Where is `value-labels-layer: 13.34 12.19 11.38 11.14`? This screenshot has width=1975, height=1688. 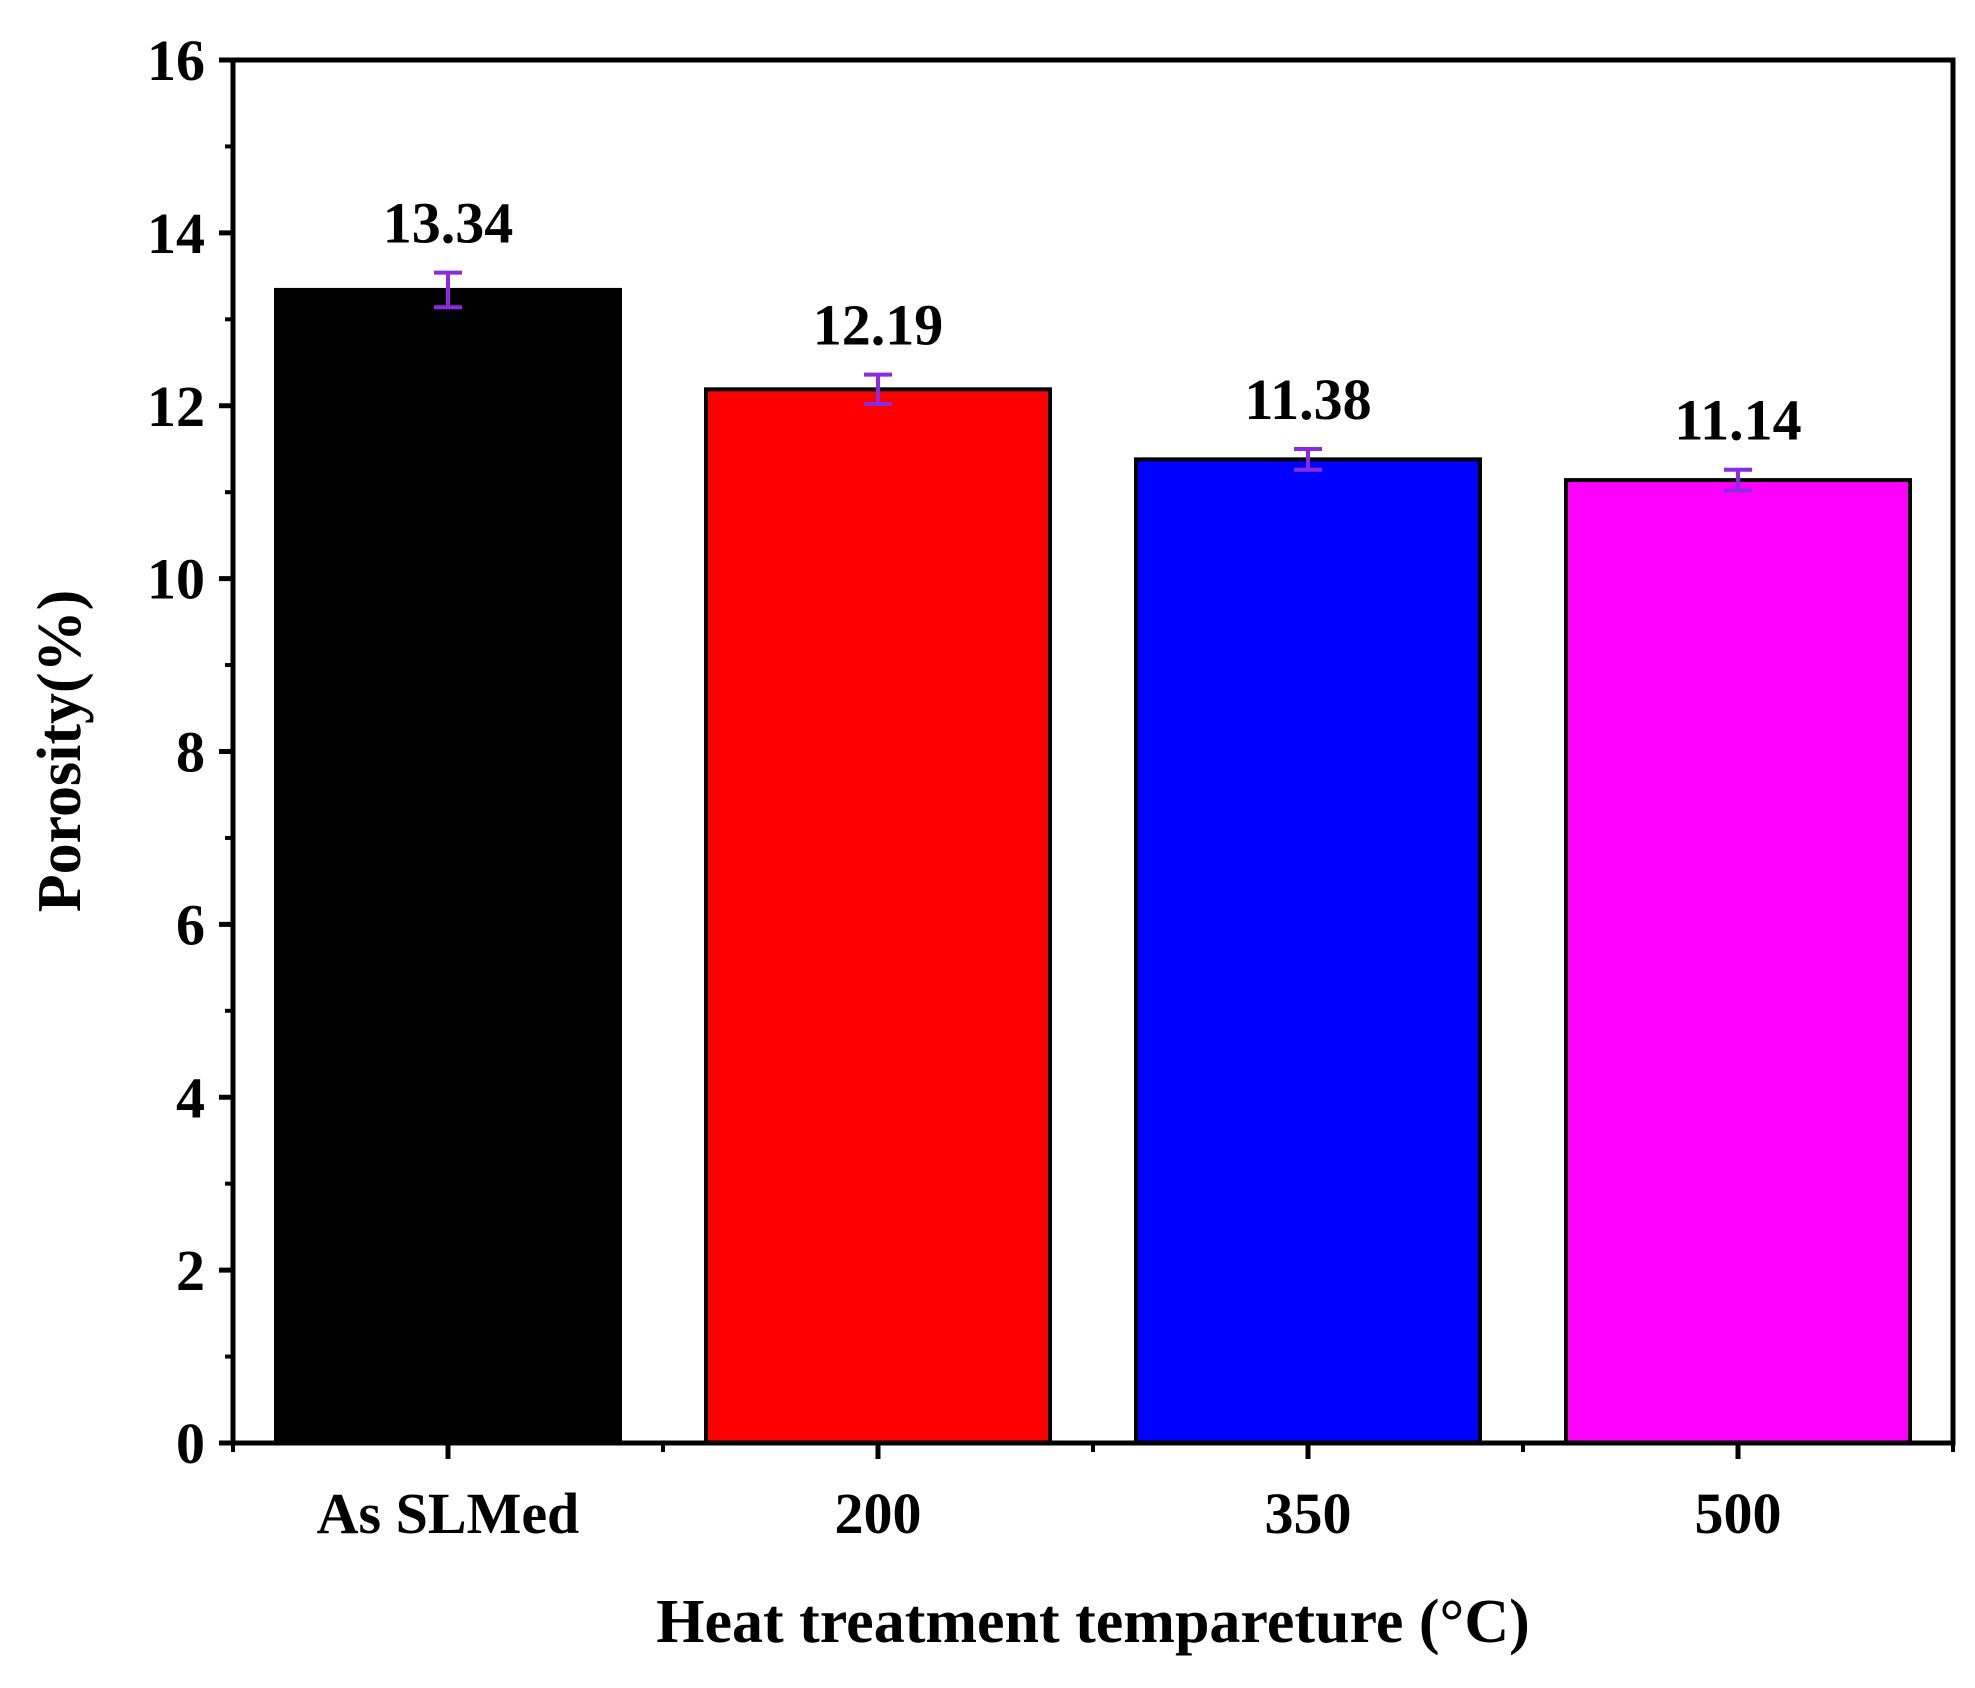
value-labels-layer: 13.34 12.19 11.38 11.14 is located at coordinates (1092, 322).